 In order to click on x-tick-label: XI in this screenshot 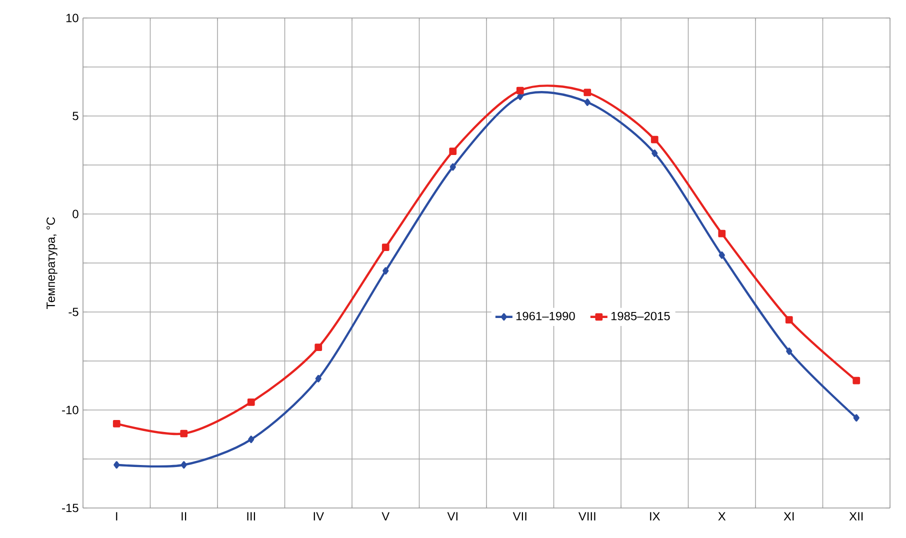, I will do `click(789, 516)`.